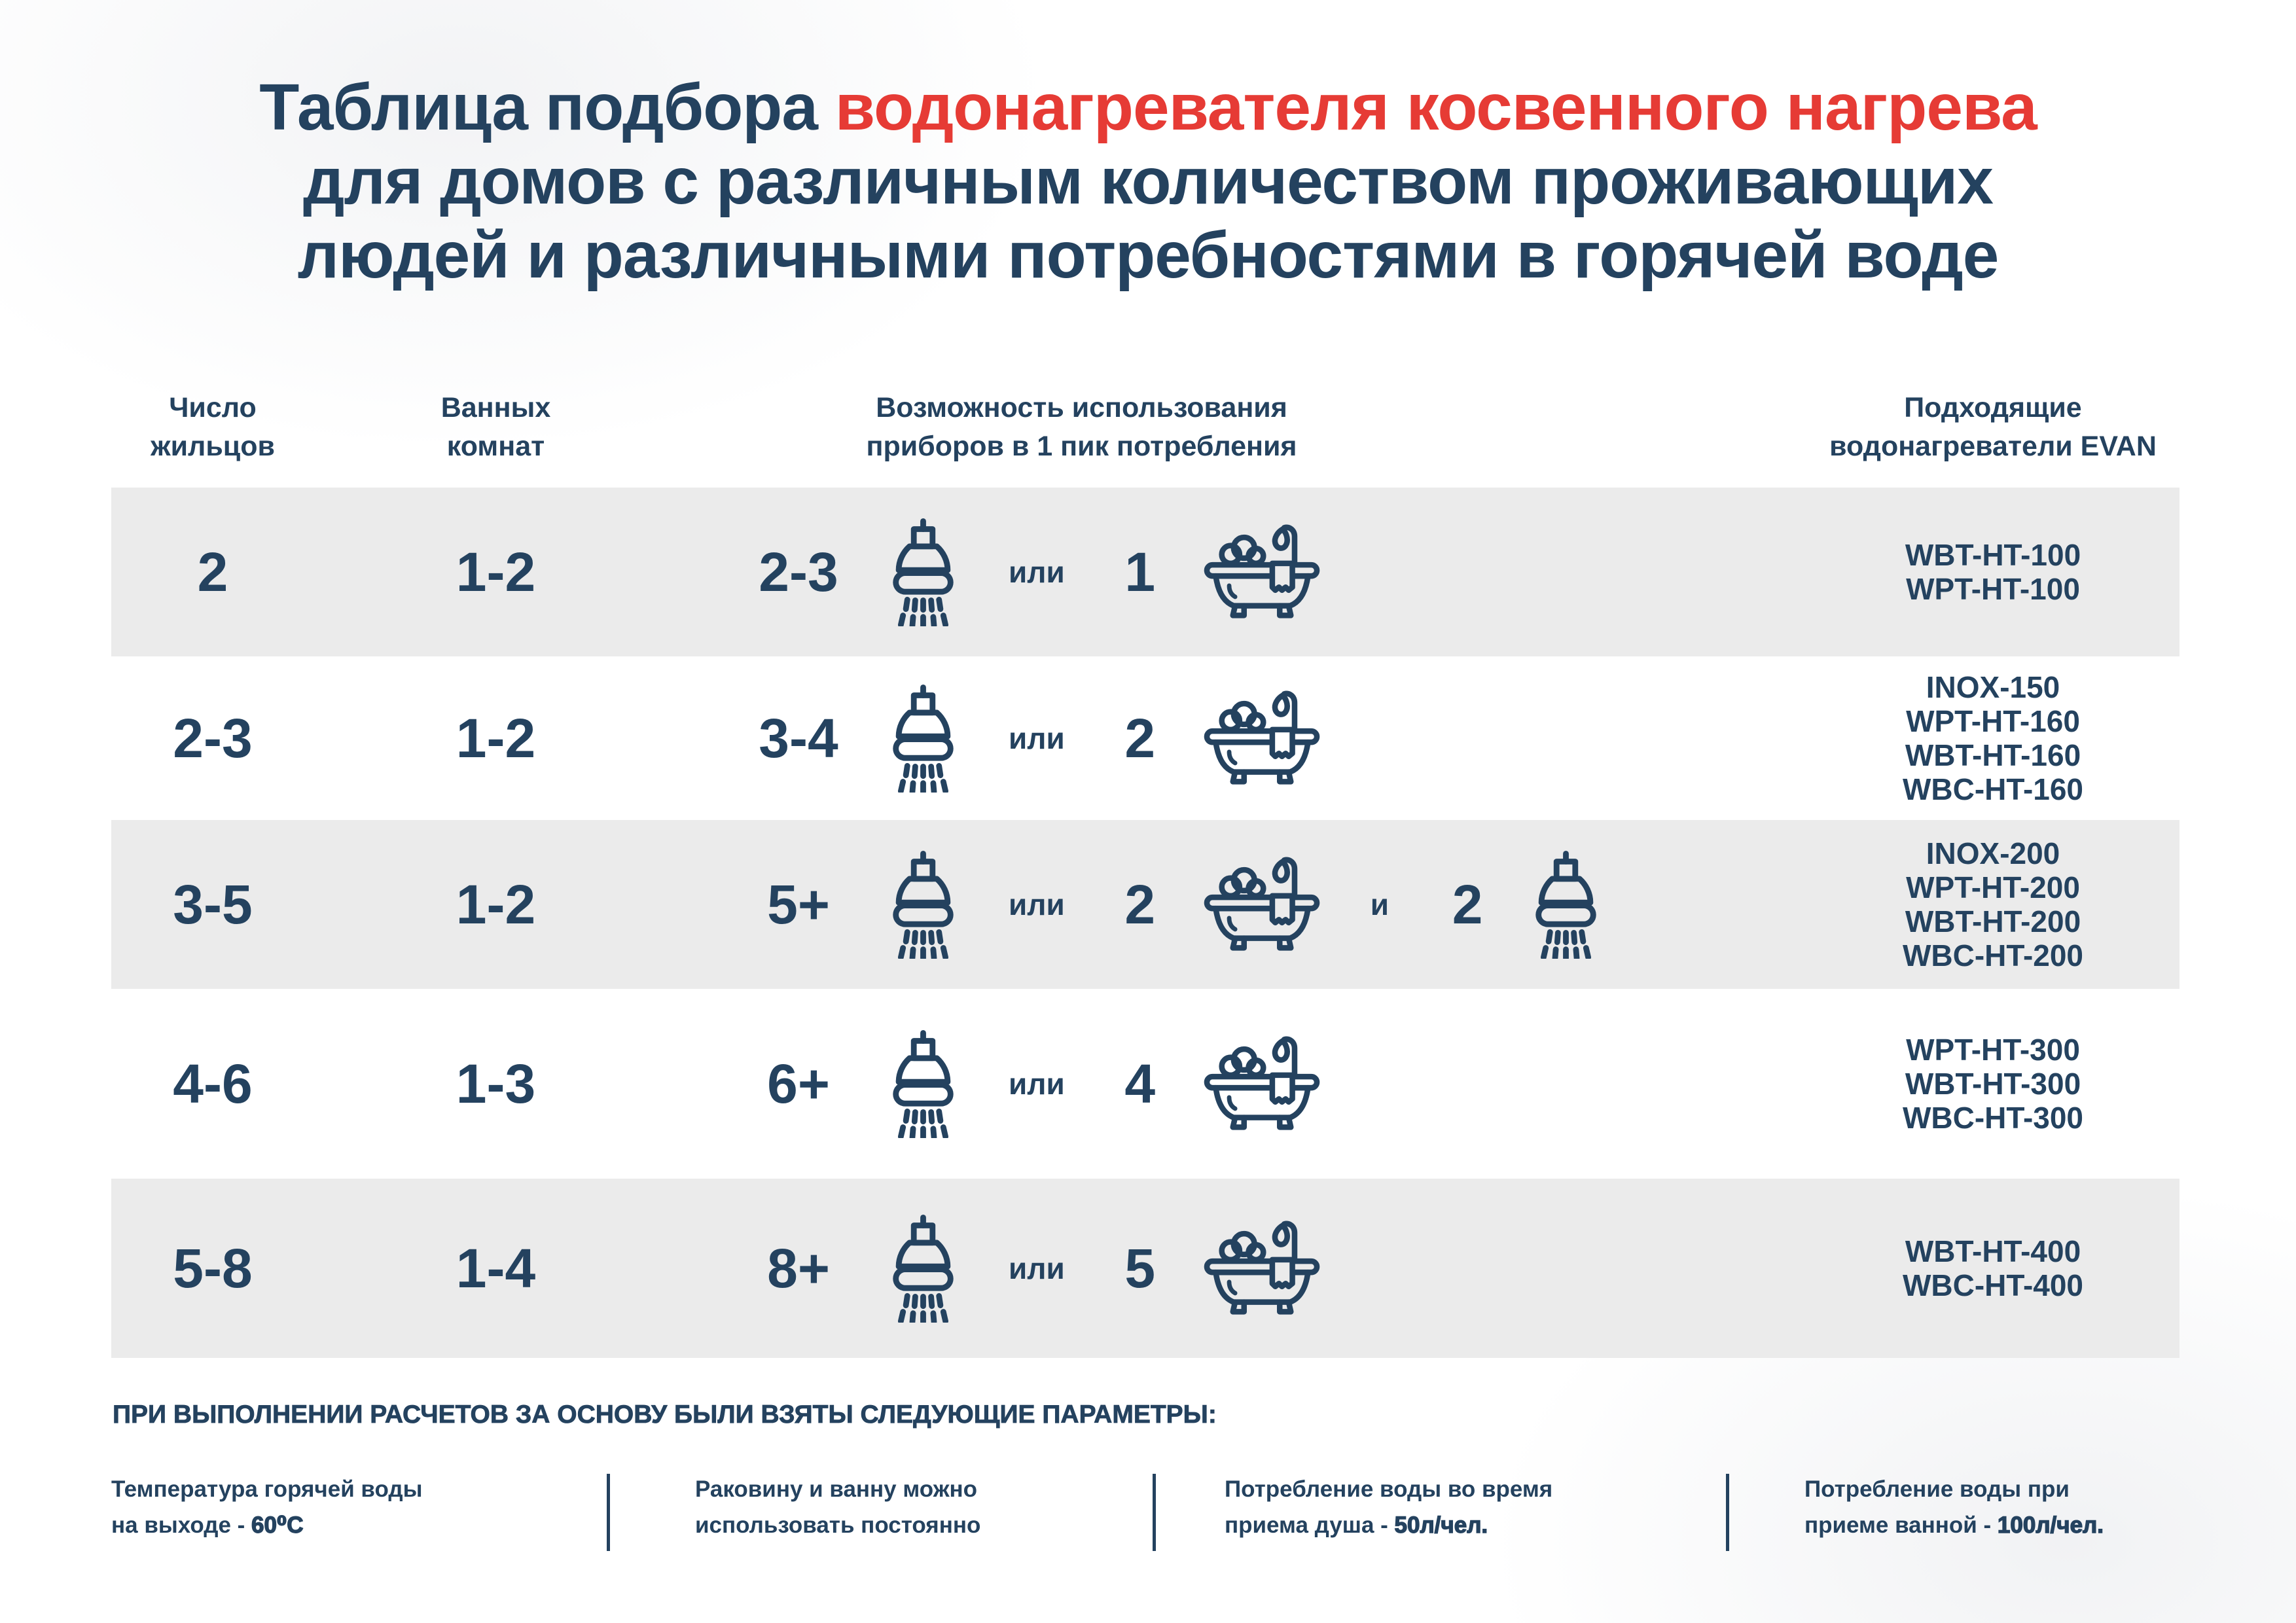  Describe the element at coordinates (213, 738) in the screenshot. I see `residents-count: 2-3` at that location.